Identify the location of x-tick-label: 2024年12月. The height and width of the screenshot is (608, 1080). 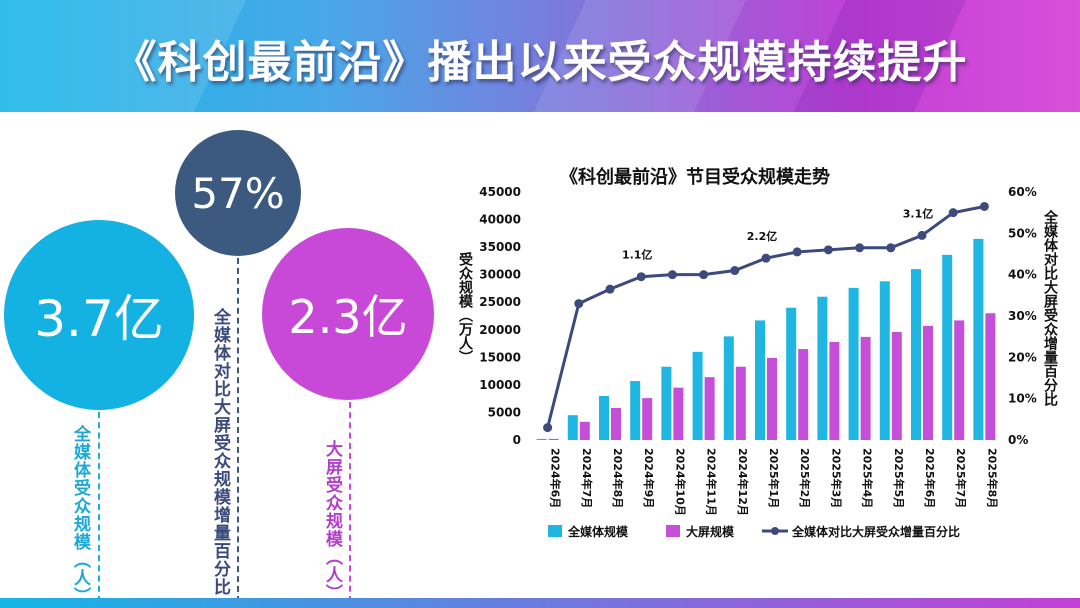
(743, 482).